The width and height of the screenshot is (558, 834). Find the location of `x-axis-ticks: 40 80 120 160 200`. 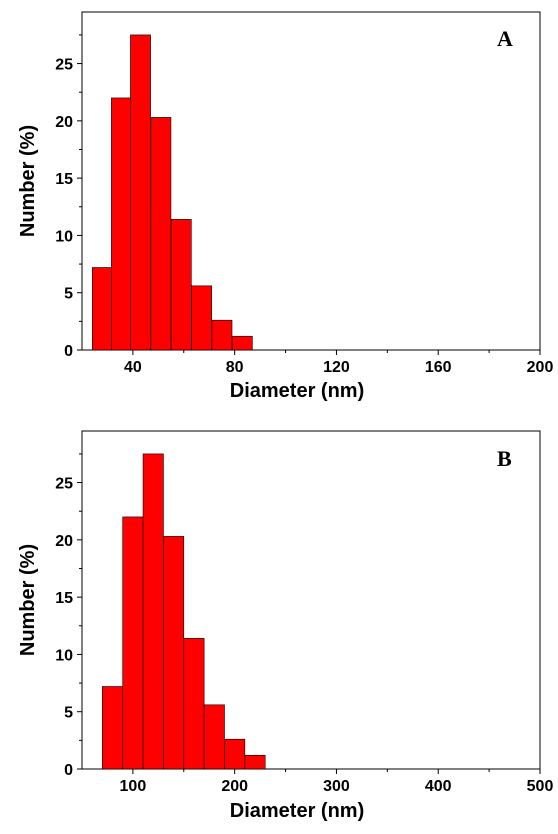

x-axis-ticks: 40 80 120 160 200 is located at coordinates (338, 363).